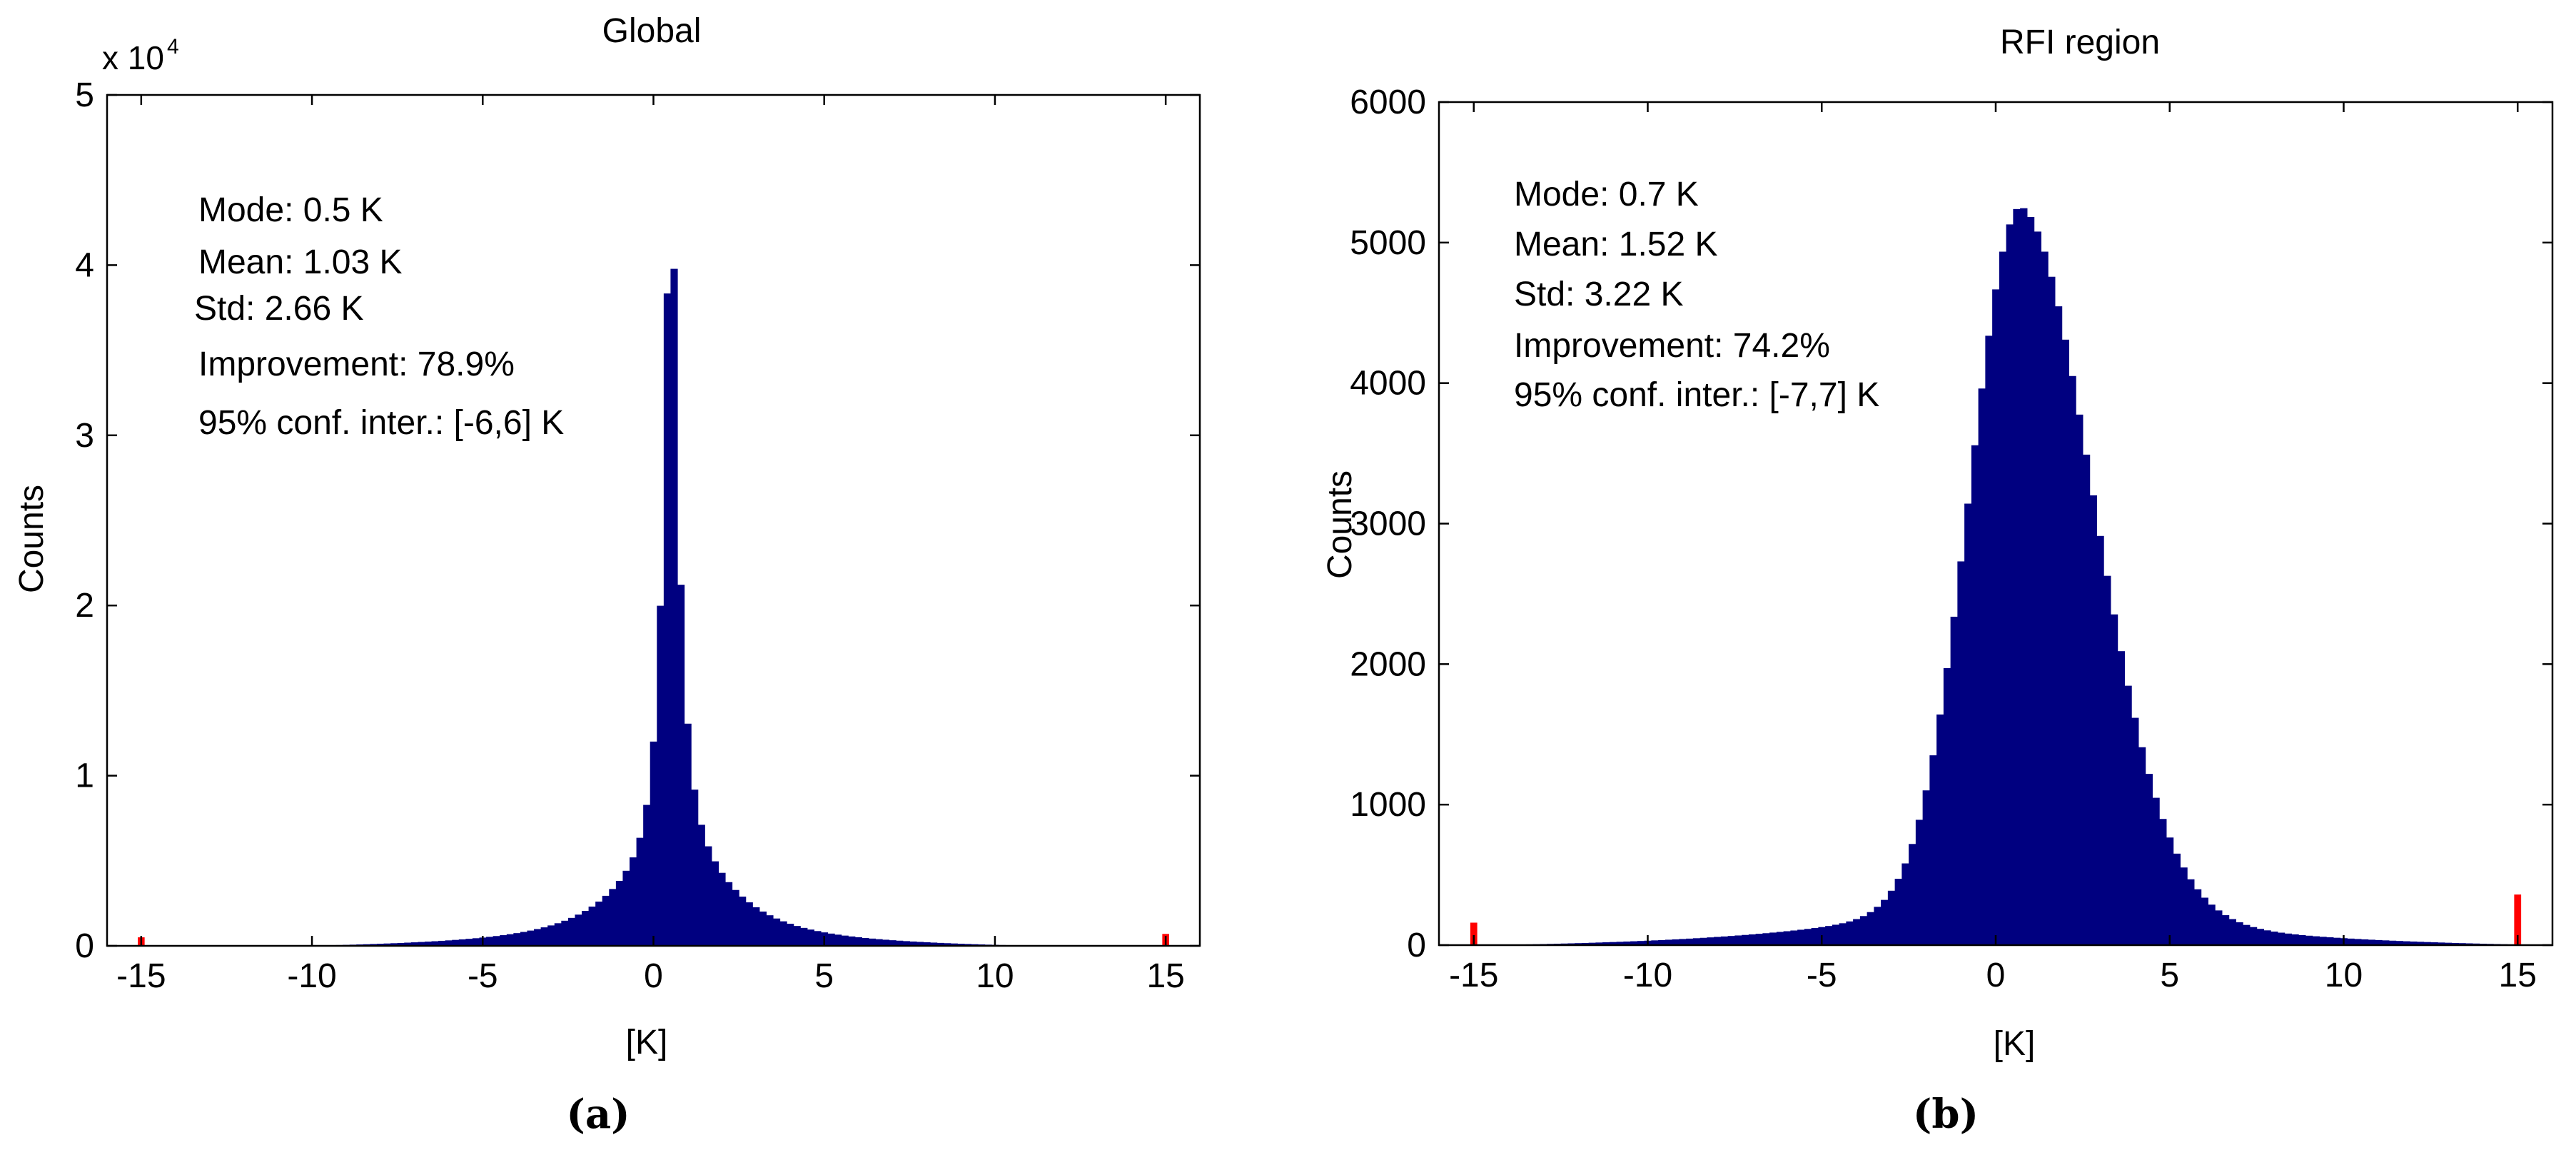  I want to click on chart-b-caption: (b), so click(1946, 1114).